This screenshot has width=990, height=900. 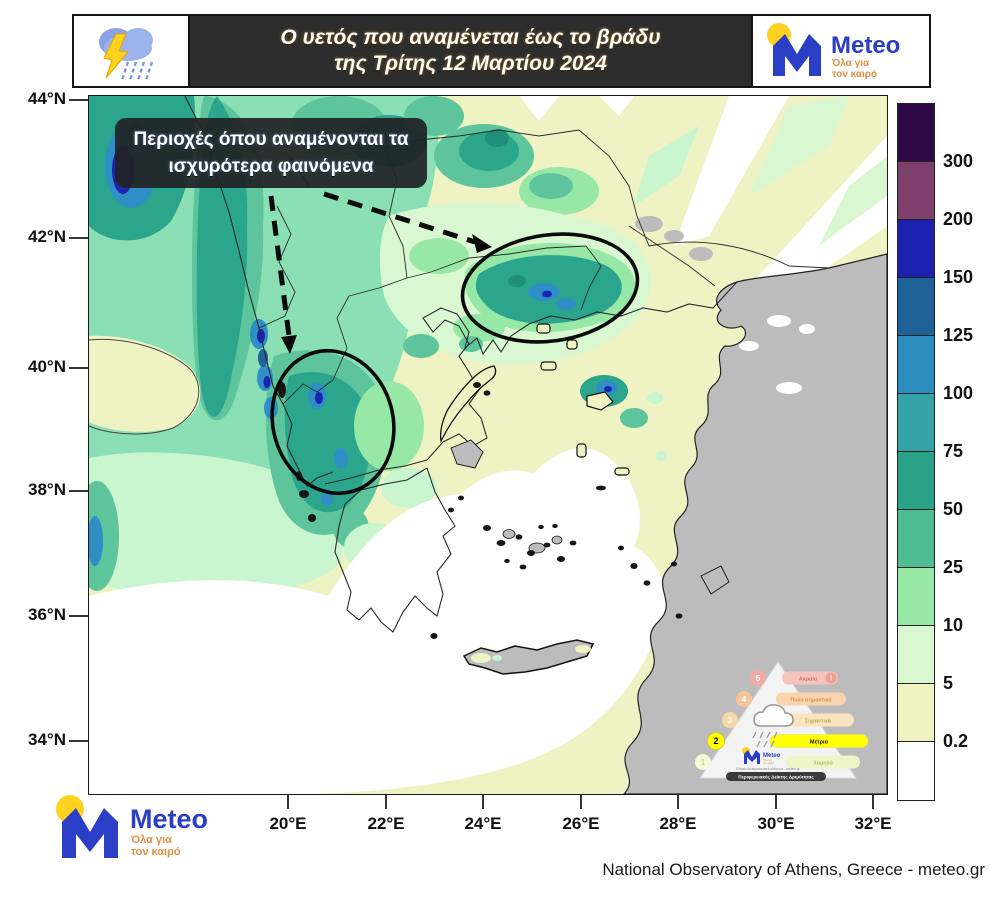 I want to click on x-tick-28e, so click(x=678, y=801).